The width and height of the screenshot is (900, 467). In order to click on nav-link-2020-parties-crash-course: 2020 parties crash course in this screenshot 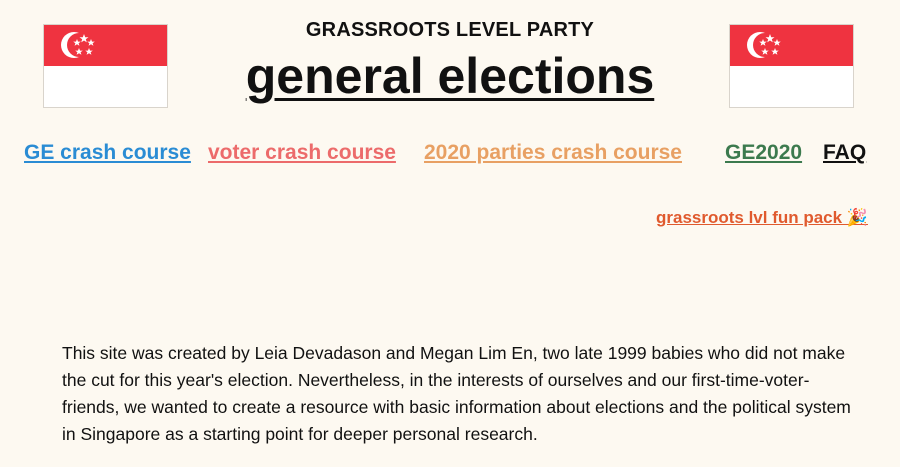, I will do `click(553, 152)`.